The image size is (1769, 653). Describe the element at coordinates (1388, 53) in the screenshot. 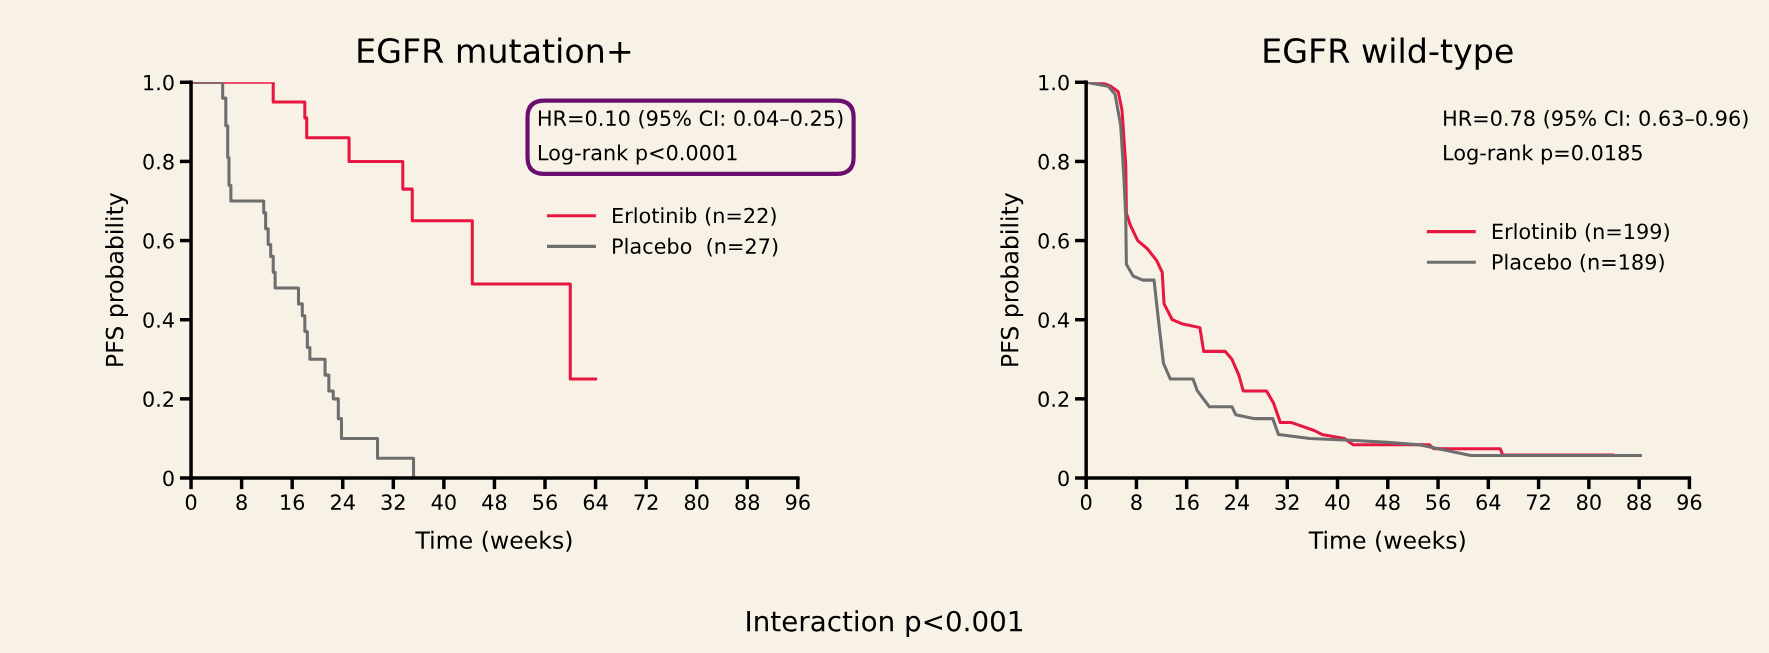

I see `chart-title: EGFR wild-type` at that location.